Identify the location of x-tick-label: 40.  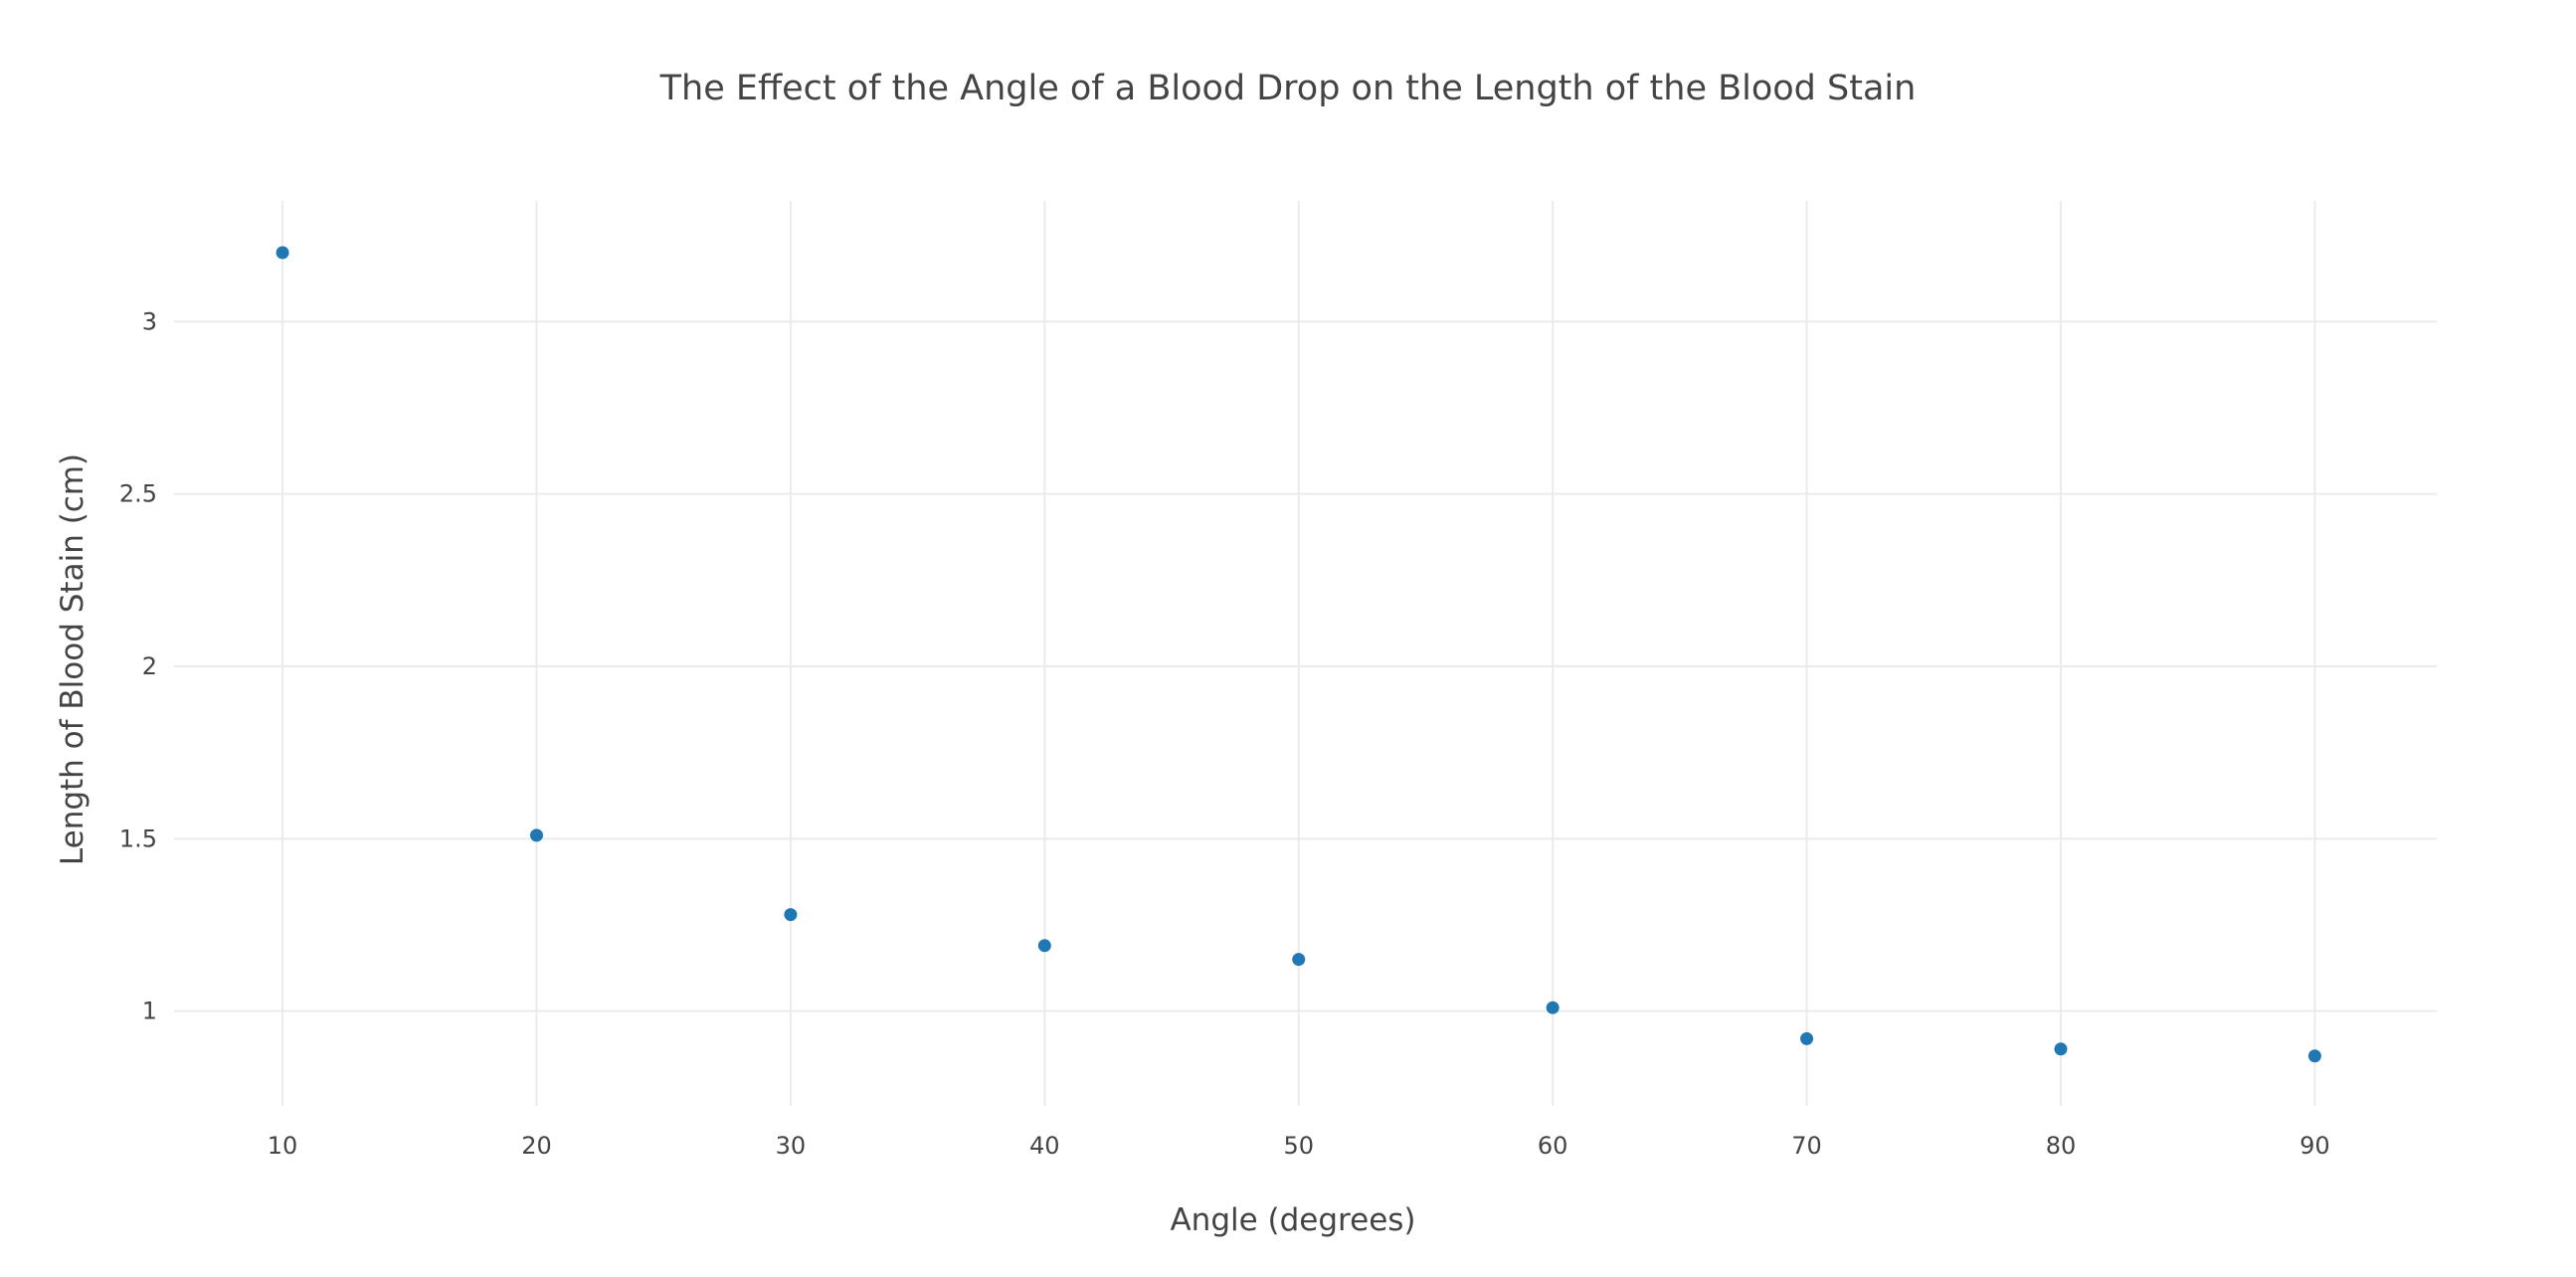
(1044, 1146).